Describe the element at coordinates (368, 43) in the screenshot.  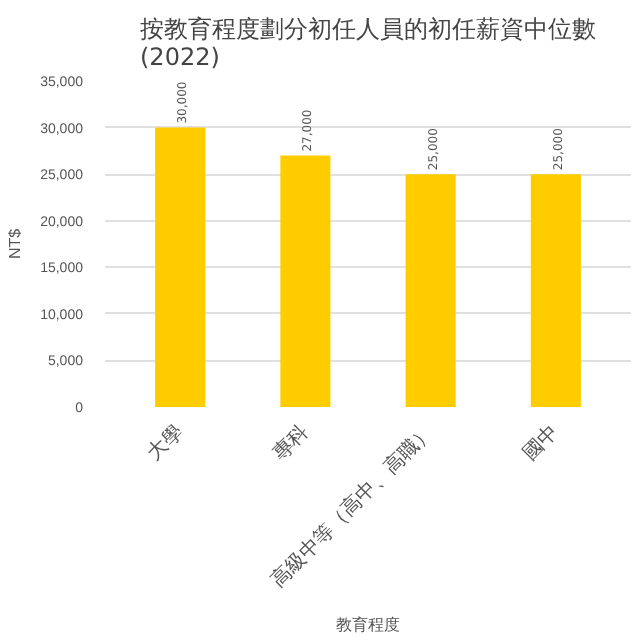
I see `chart-title: 按教育程度劃分初任人員的初任薪資中位數 (2022)` at that location.